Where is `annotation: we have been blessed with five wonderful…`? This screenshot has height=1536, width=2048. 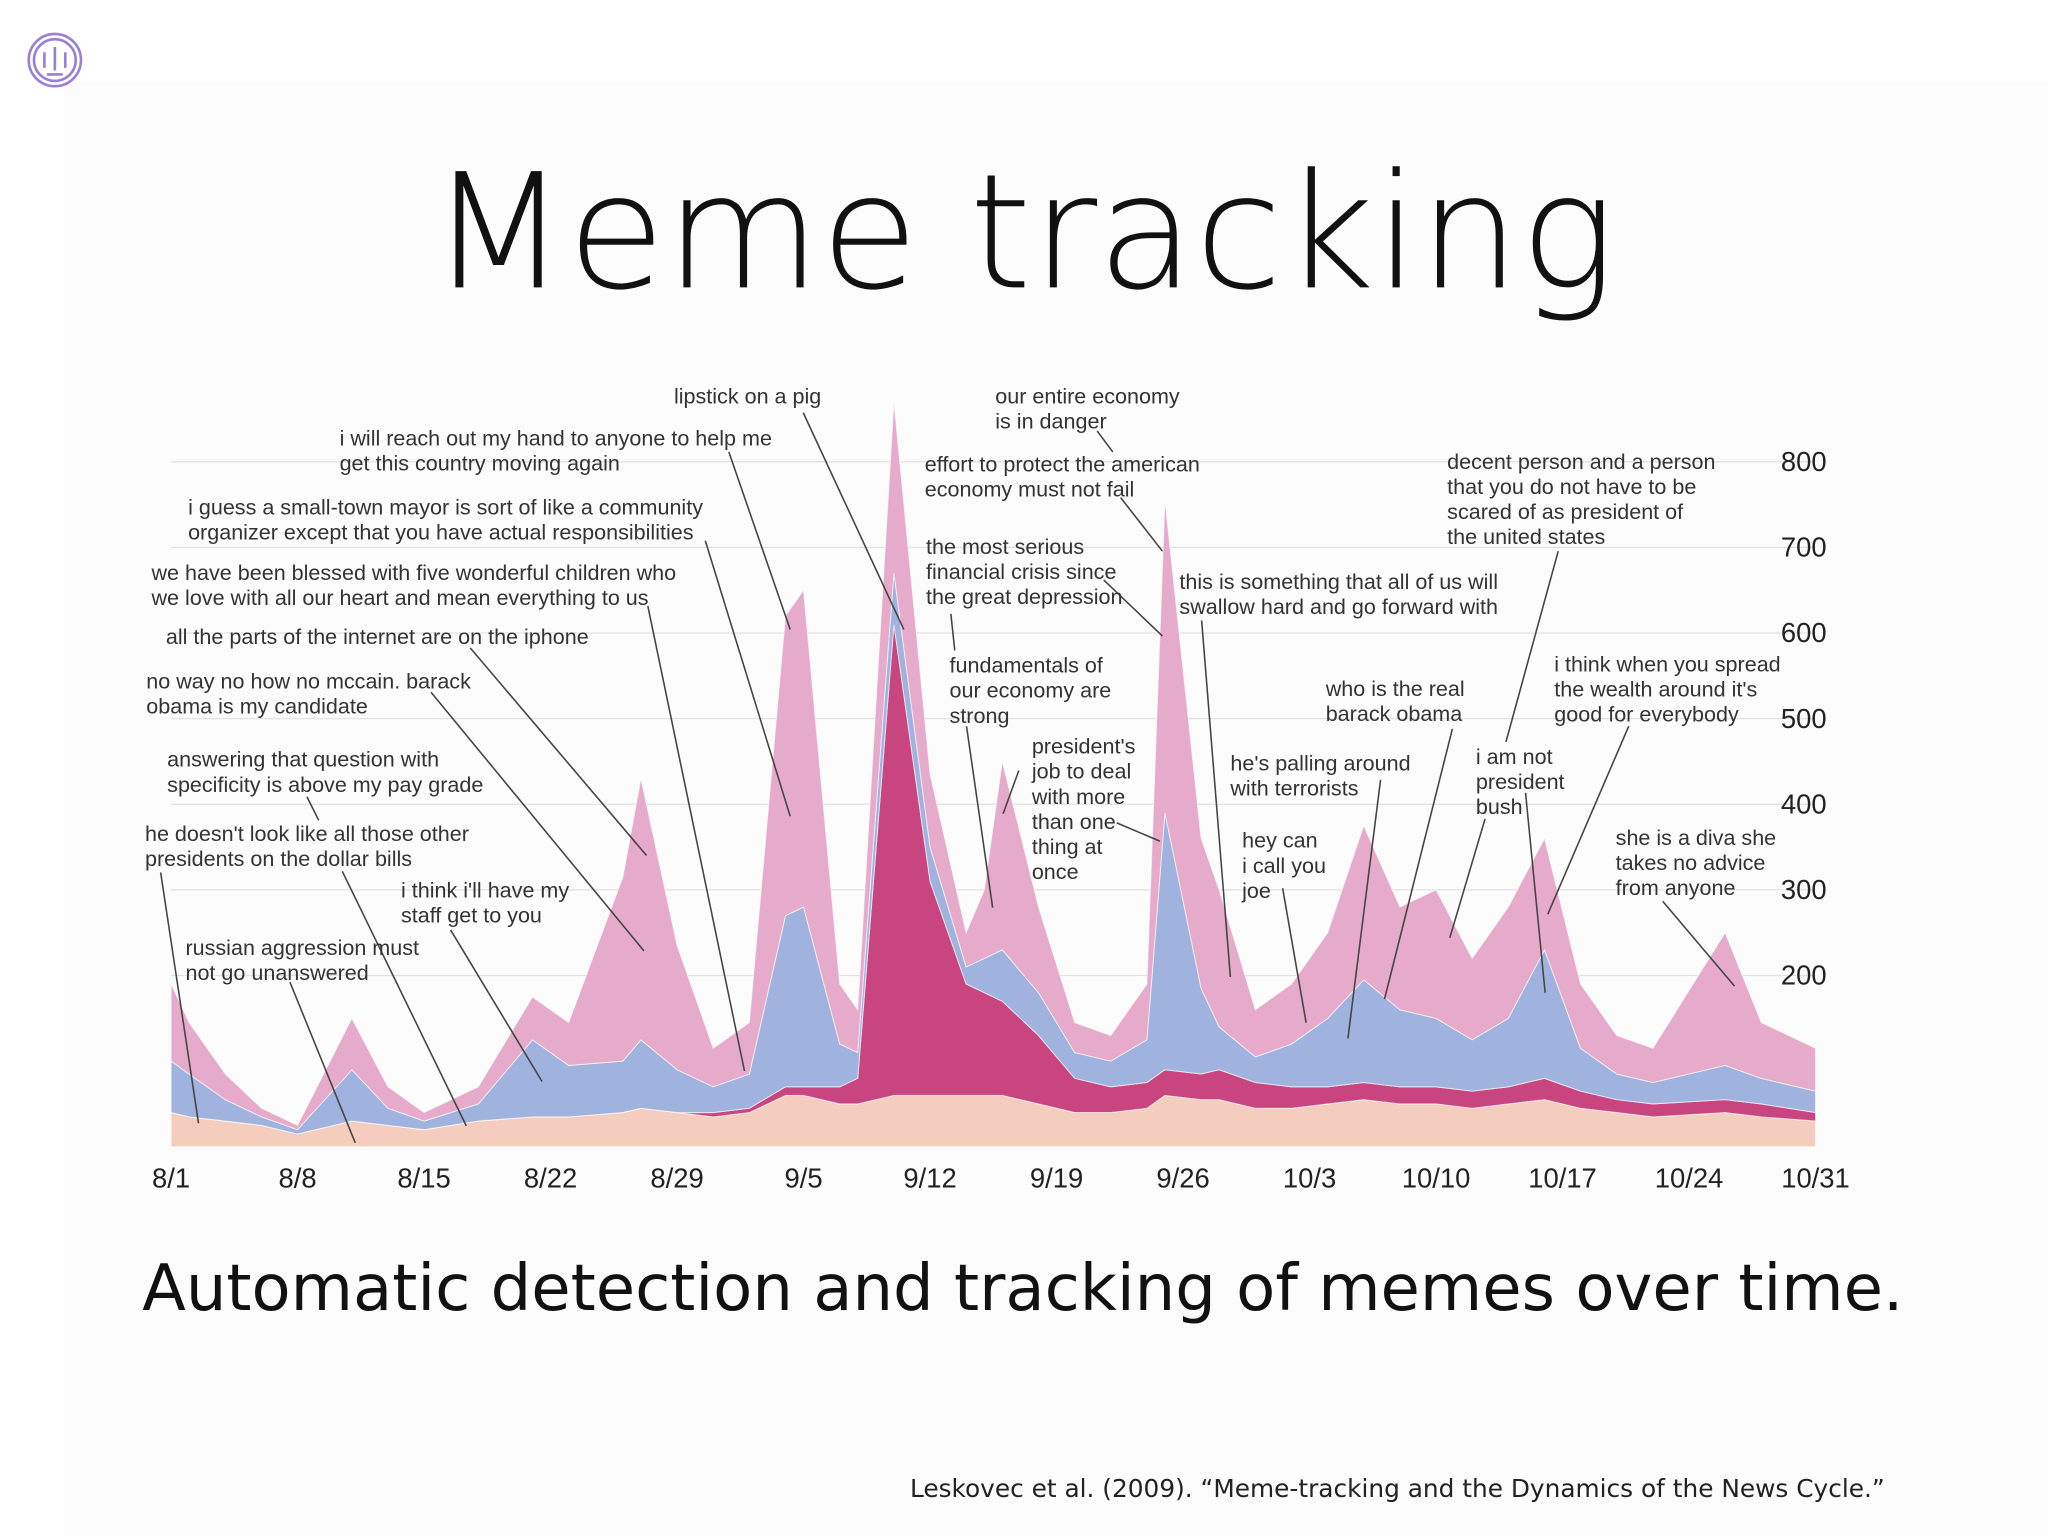 annotation: we have been blessed with five wonderful… is located at coordinates (414, 572).